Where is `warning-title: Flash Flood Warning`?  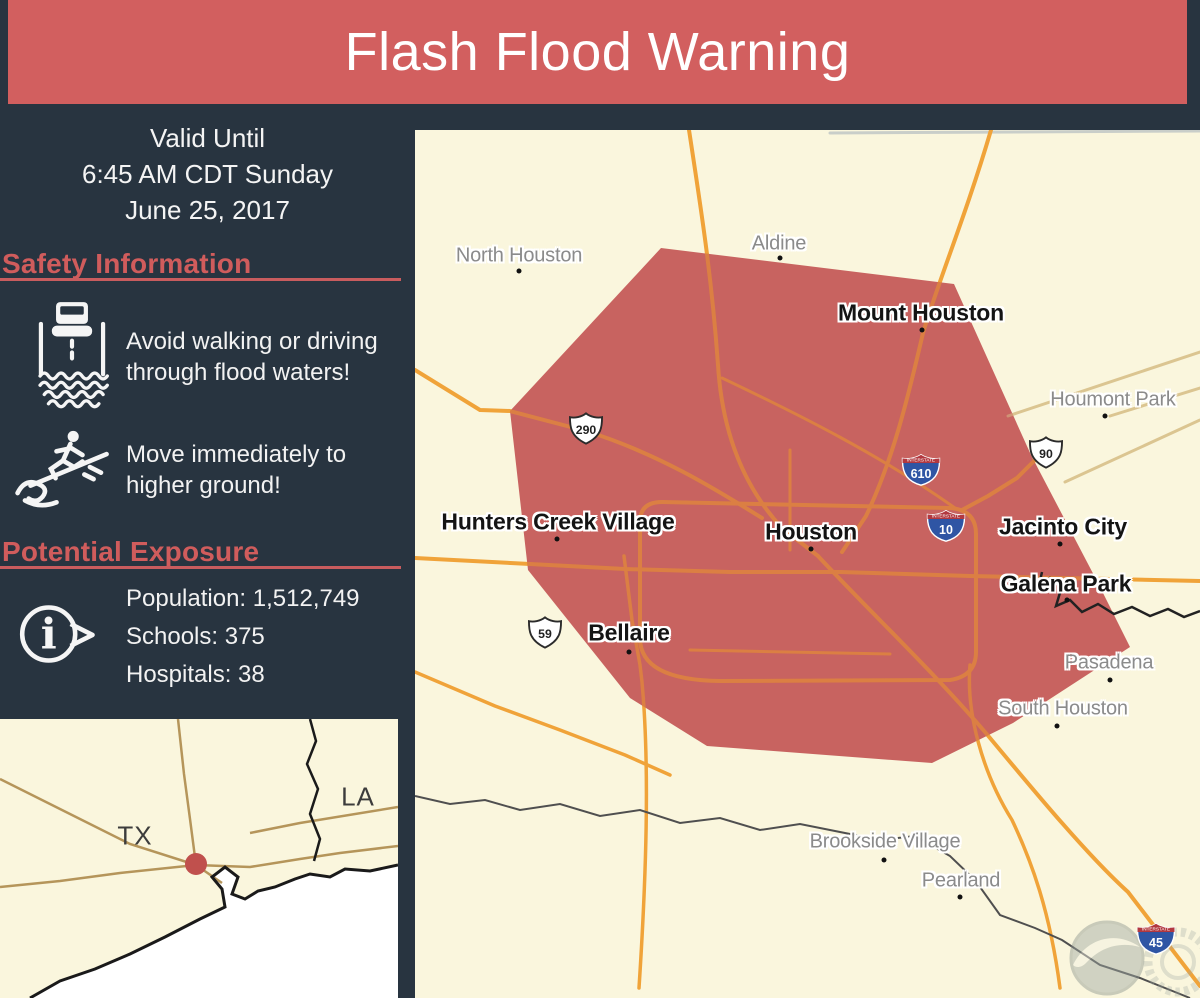 warning-title: Flash Flood Warning is located at coordinates (597, 52).